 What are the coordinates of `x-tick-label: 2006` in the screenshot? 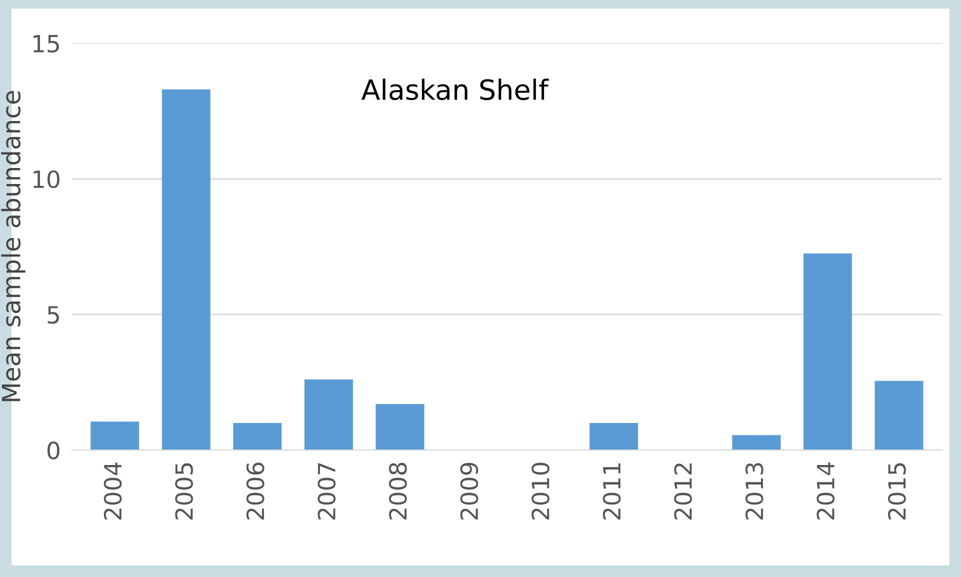 It's located at (255, 491).